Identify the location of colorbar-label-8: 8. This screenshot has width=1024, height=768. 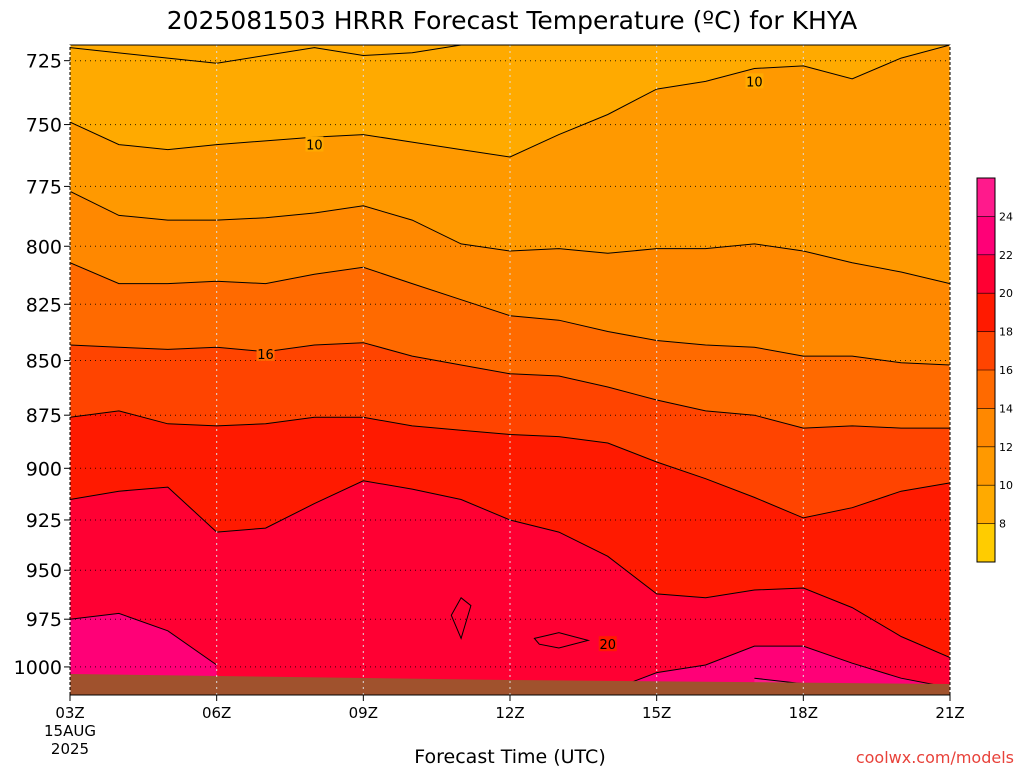
(1002, 524).